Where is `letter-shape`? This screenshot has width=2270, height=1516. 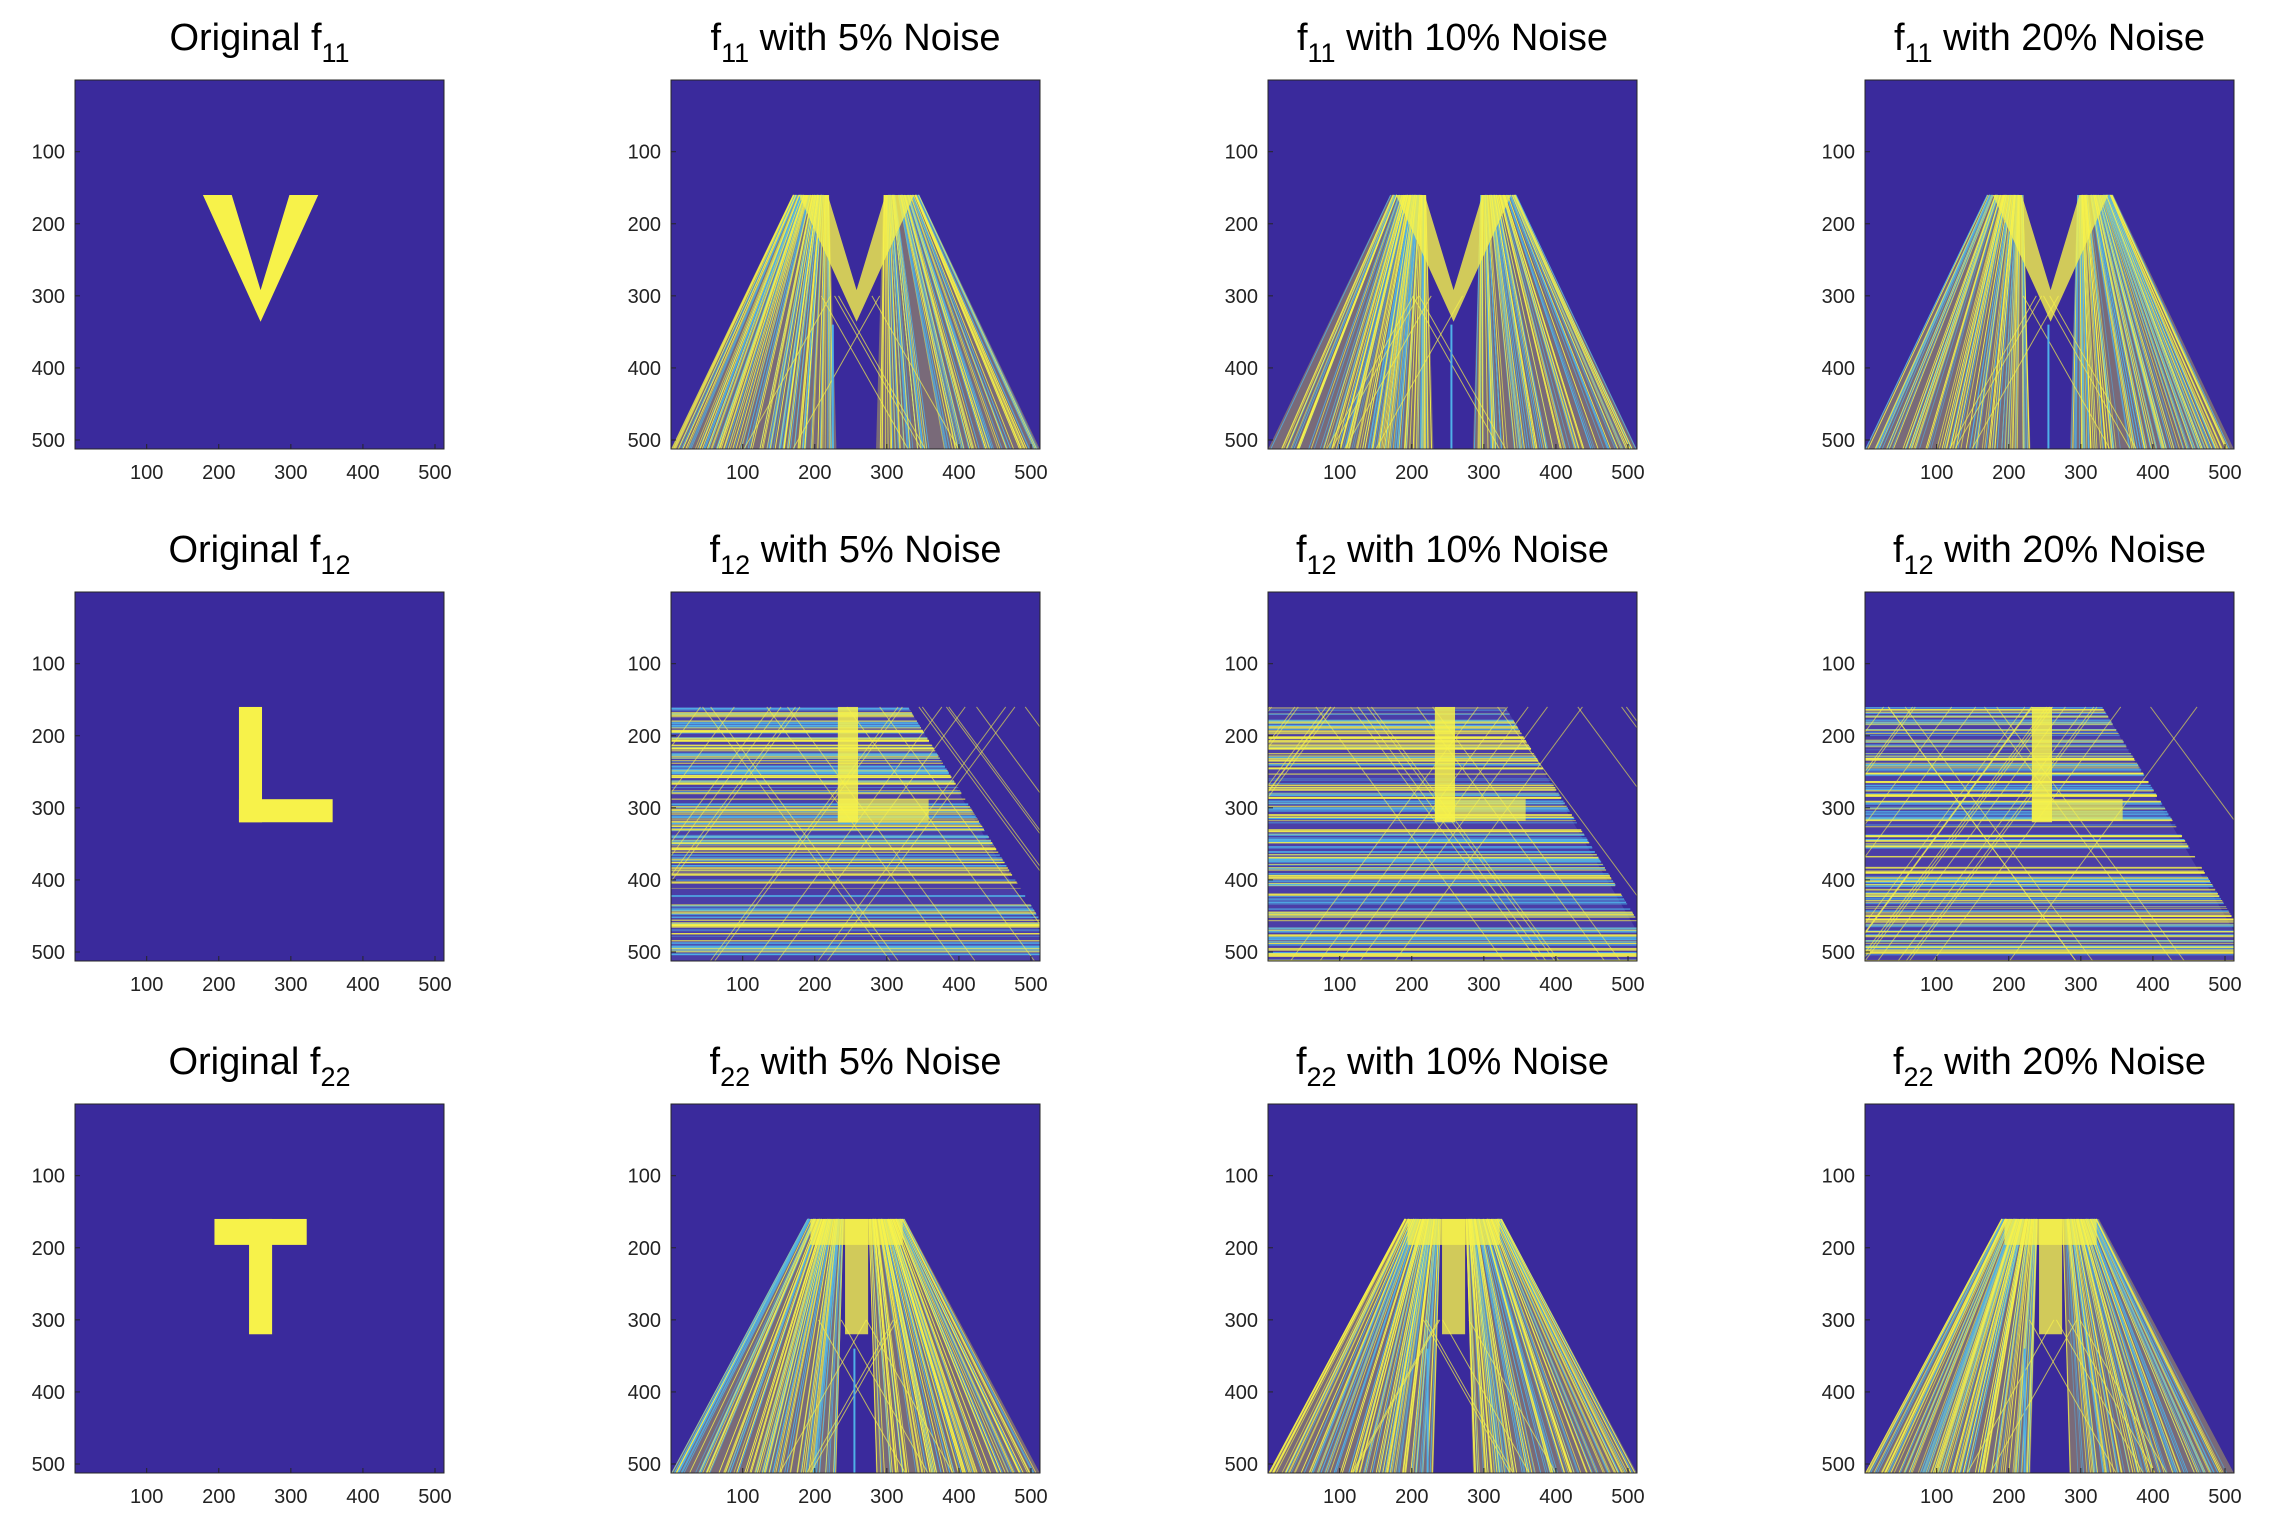
letter-shape is located at coordinates (285, 811).